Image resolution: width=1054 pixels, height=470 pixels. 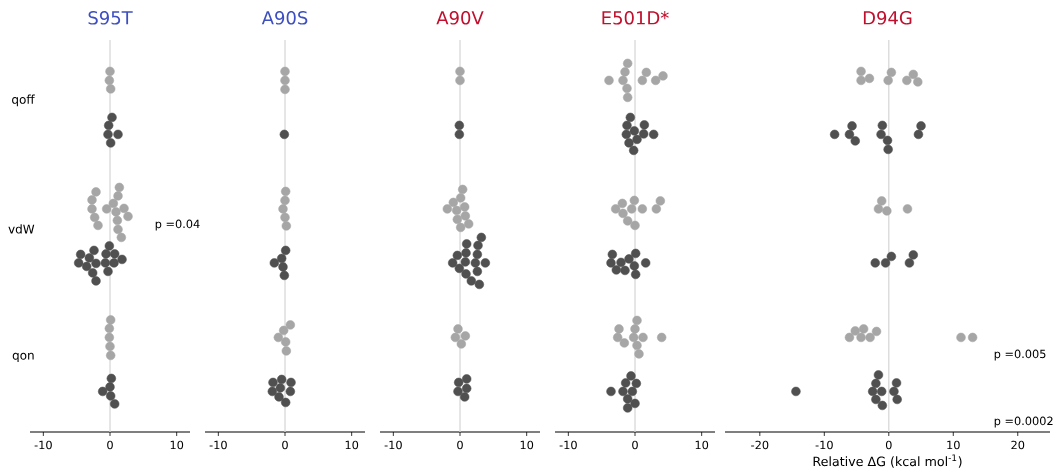 I want to click on x-axis-title: Relative ΔG (kcal mol$^{-1}$), so click(x=887, y=461).